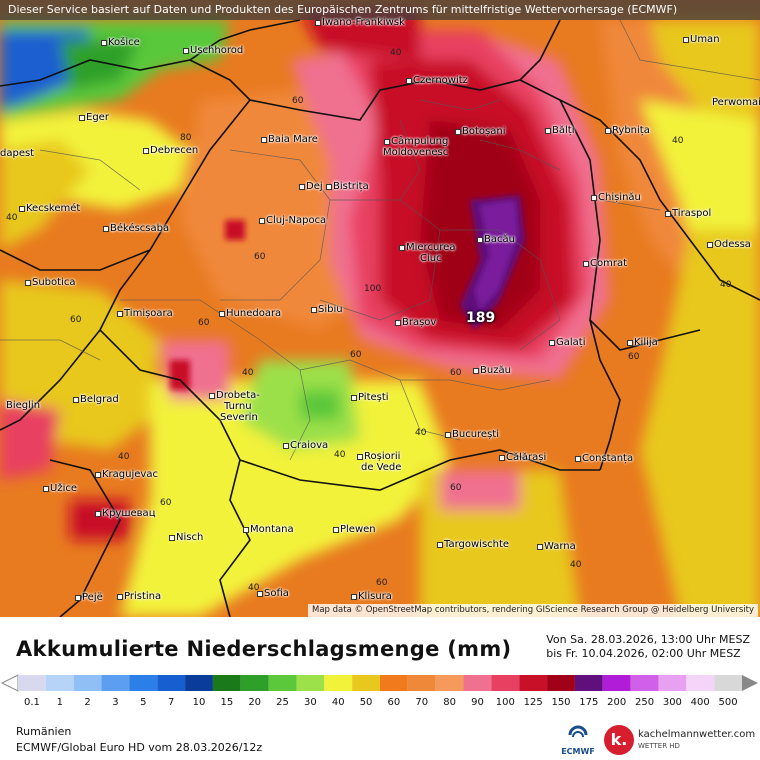  What do you see at coordinates (273, 593) in the screenshot?
I see `city-label: Sofia` at bounding box center [273, 593].